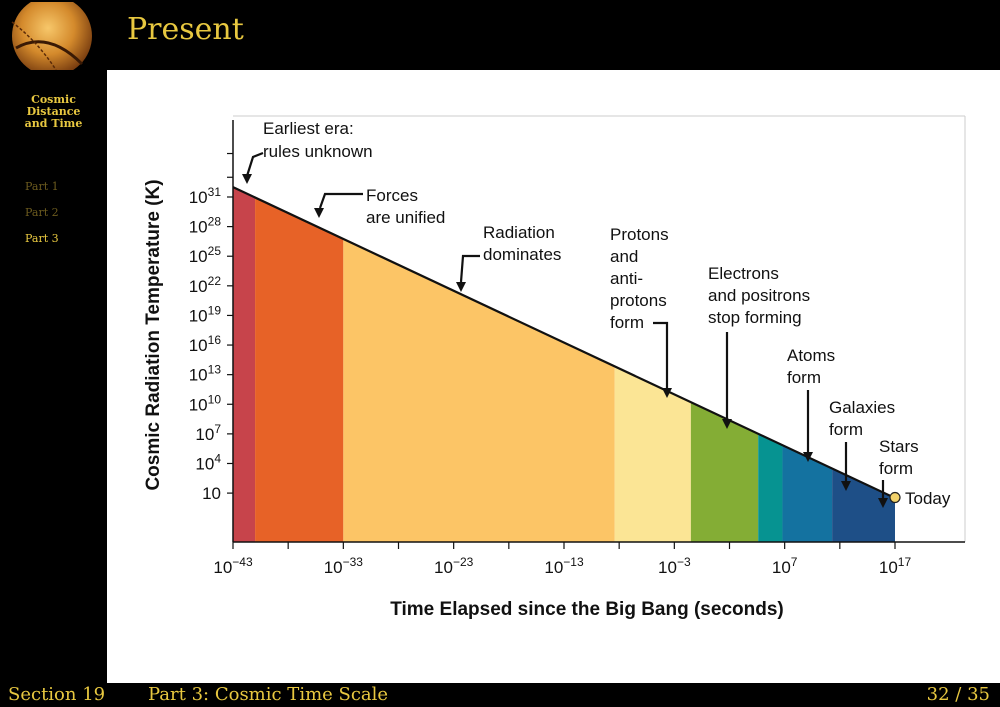  What do you see at coordinates (862, 407) in the screenshot?
I see `annotation-galaxies-form: Galaxies` at bounding box center [862, 407].